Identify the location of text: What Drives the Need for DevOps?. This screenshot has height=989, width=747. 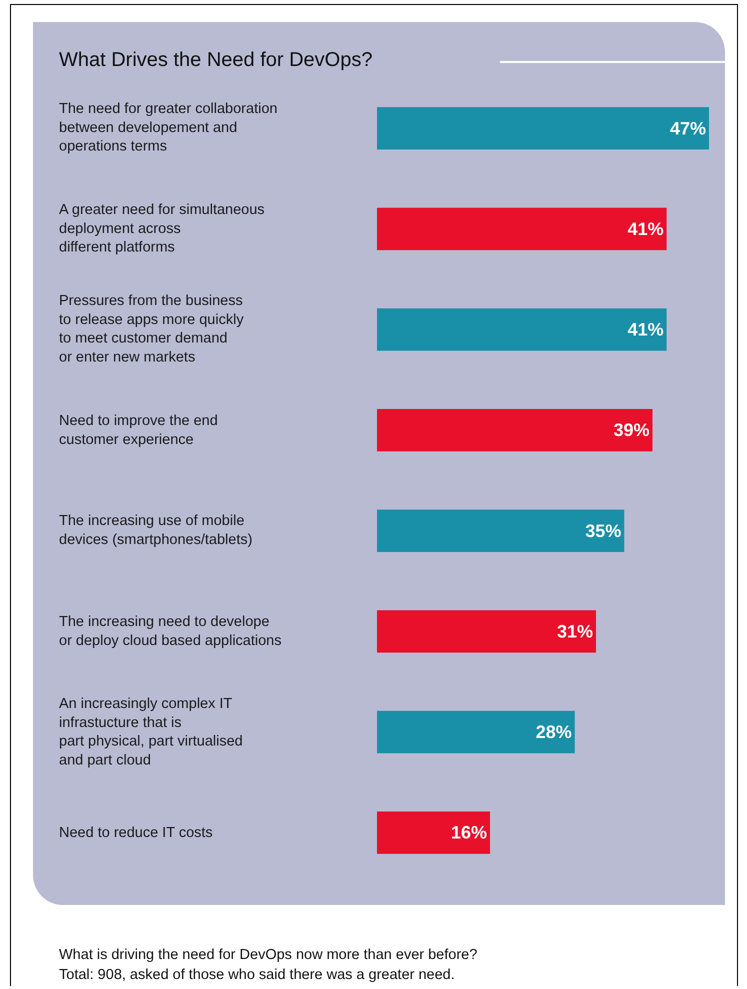
(215, 60).